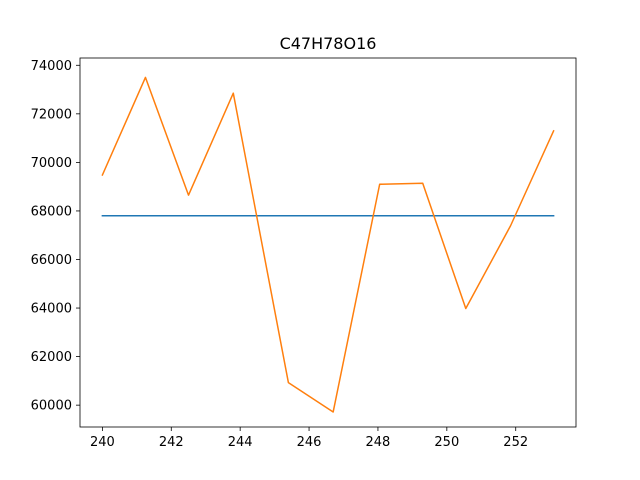  What do you see at coordinates (171, 442) in the screenshot?
I see `x-tick-label: 242` at bounding box center [171, 442].